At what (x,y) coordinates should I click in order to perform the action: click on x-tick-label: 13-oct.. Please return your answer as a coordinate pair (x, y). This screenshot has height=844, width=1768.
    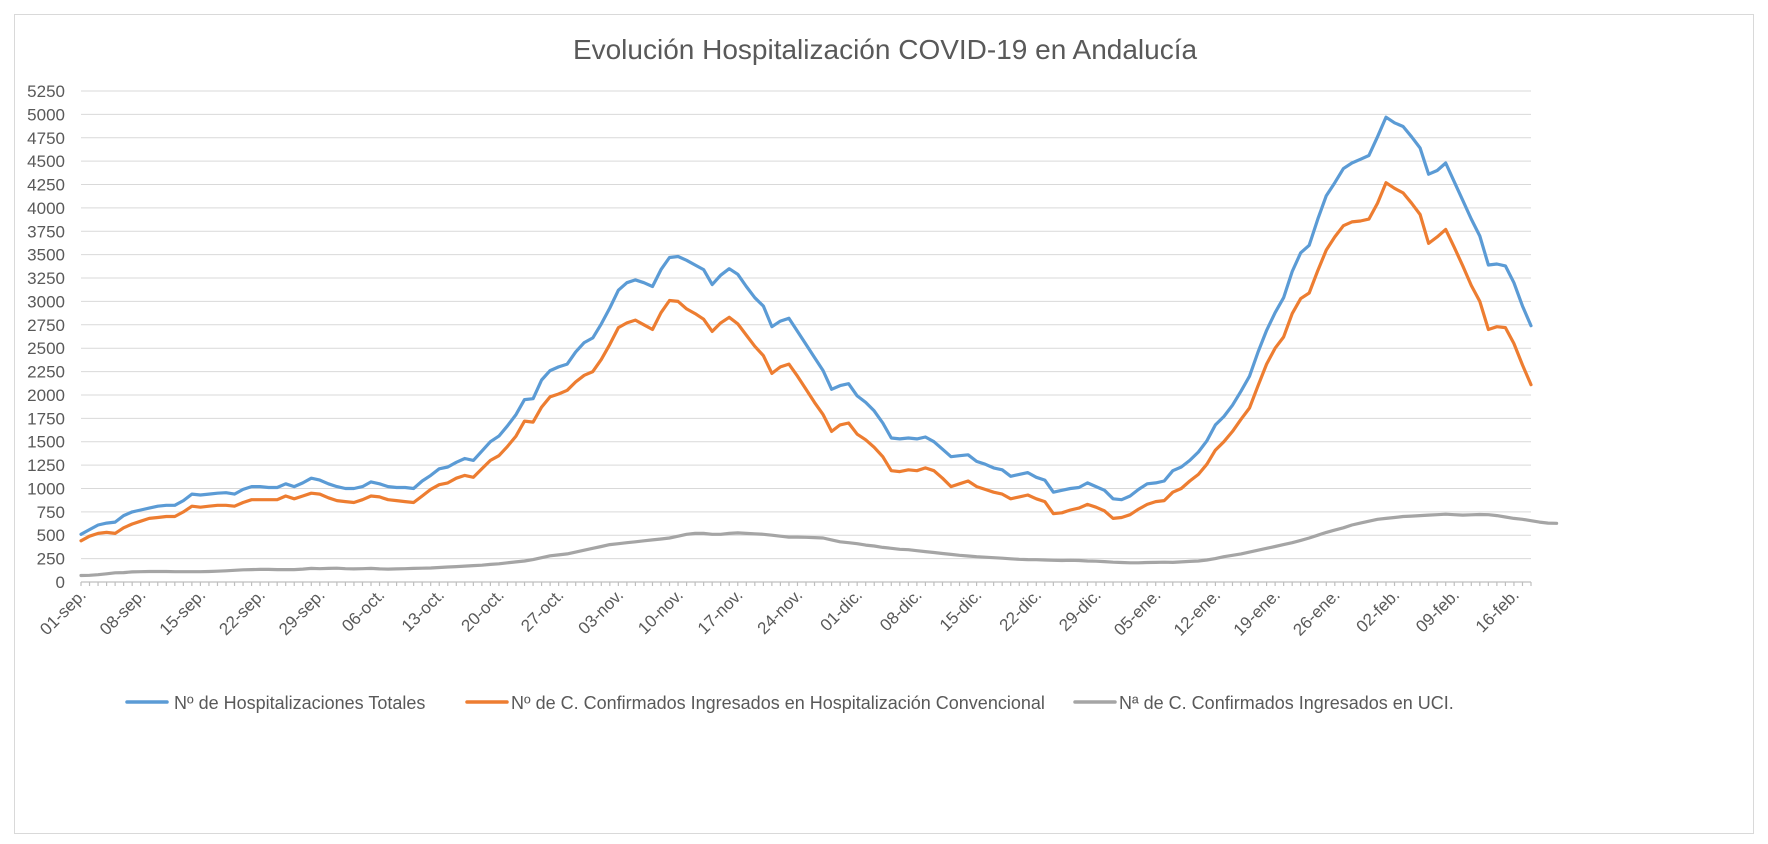
    Looking at the image, I should click on (423, 610).